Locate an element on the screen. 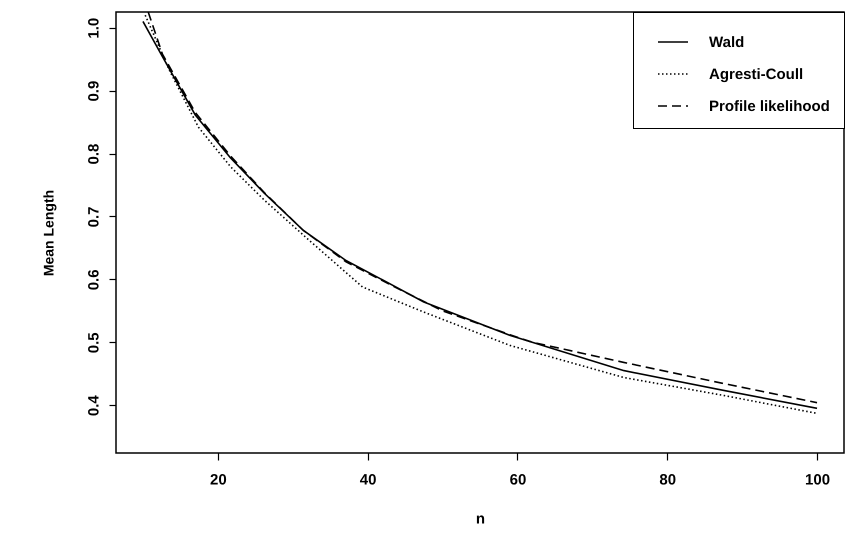 Image resolution: width=848 pixels, height=557 pixels. x-tick-label: 60 is located at coordinates (518, 480).